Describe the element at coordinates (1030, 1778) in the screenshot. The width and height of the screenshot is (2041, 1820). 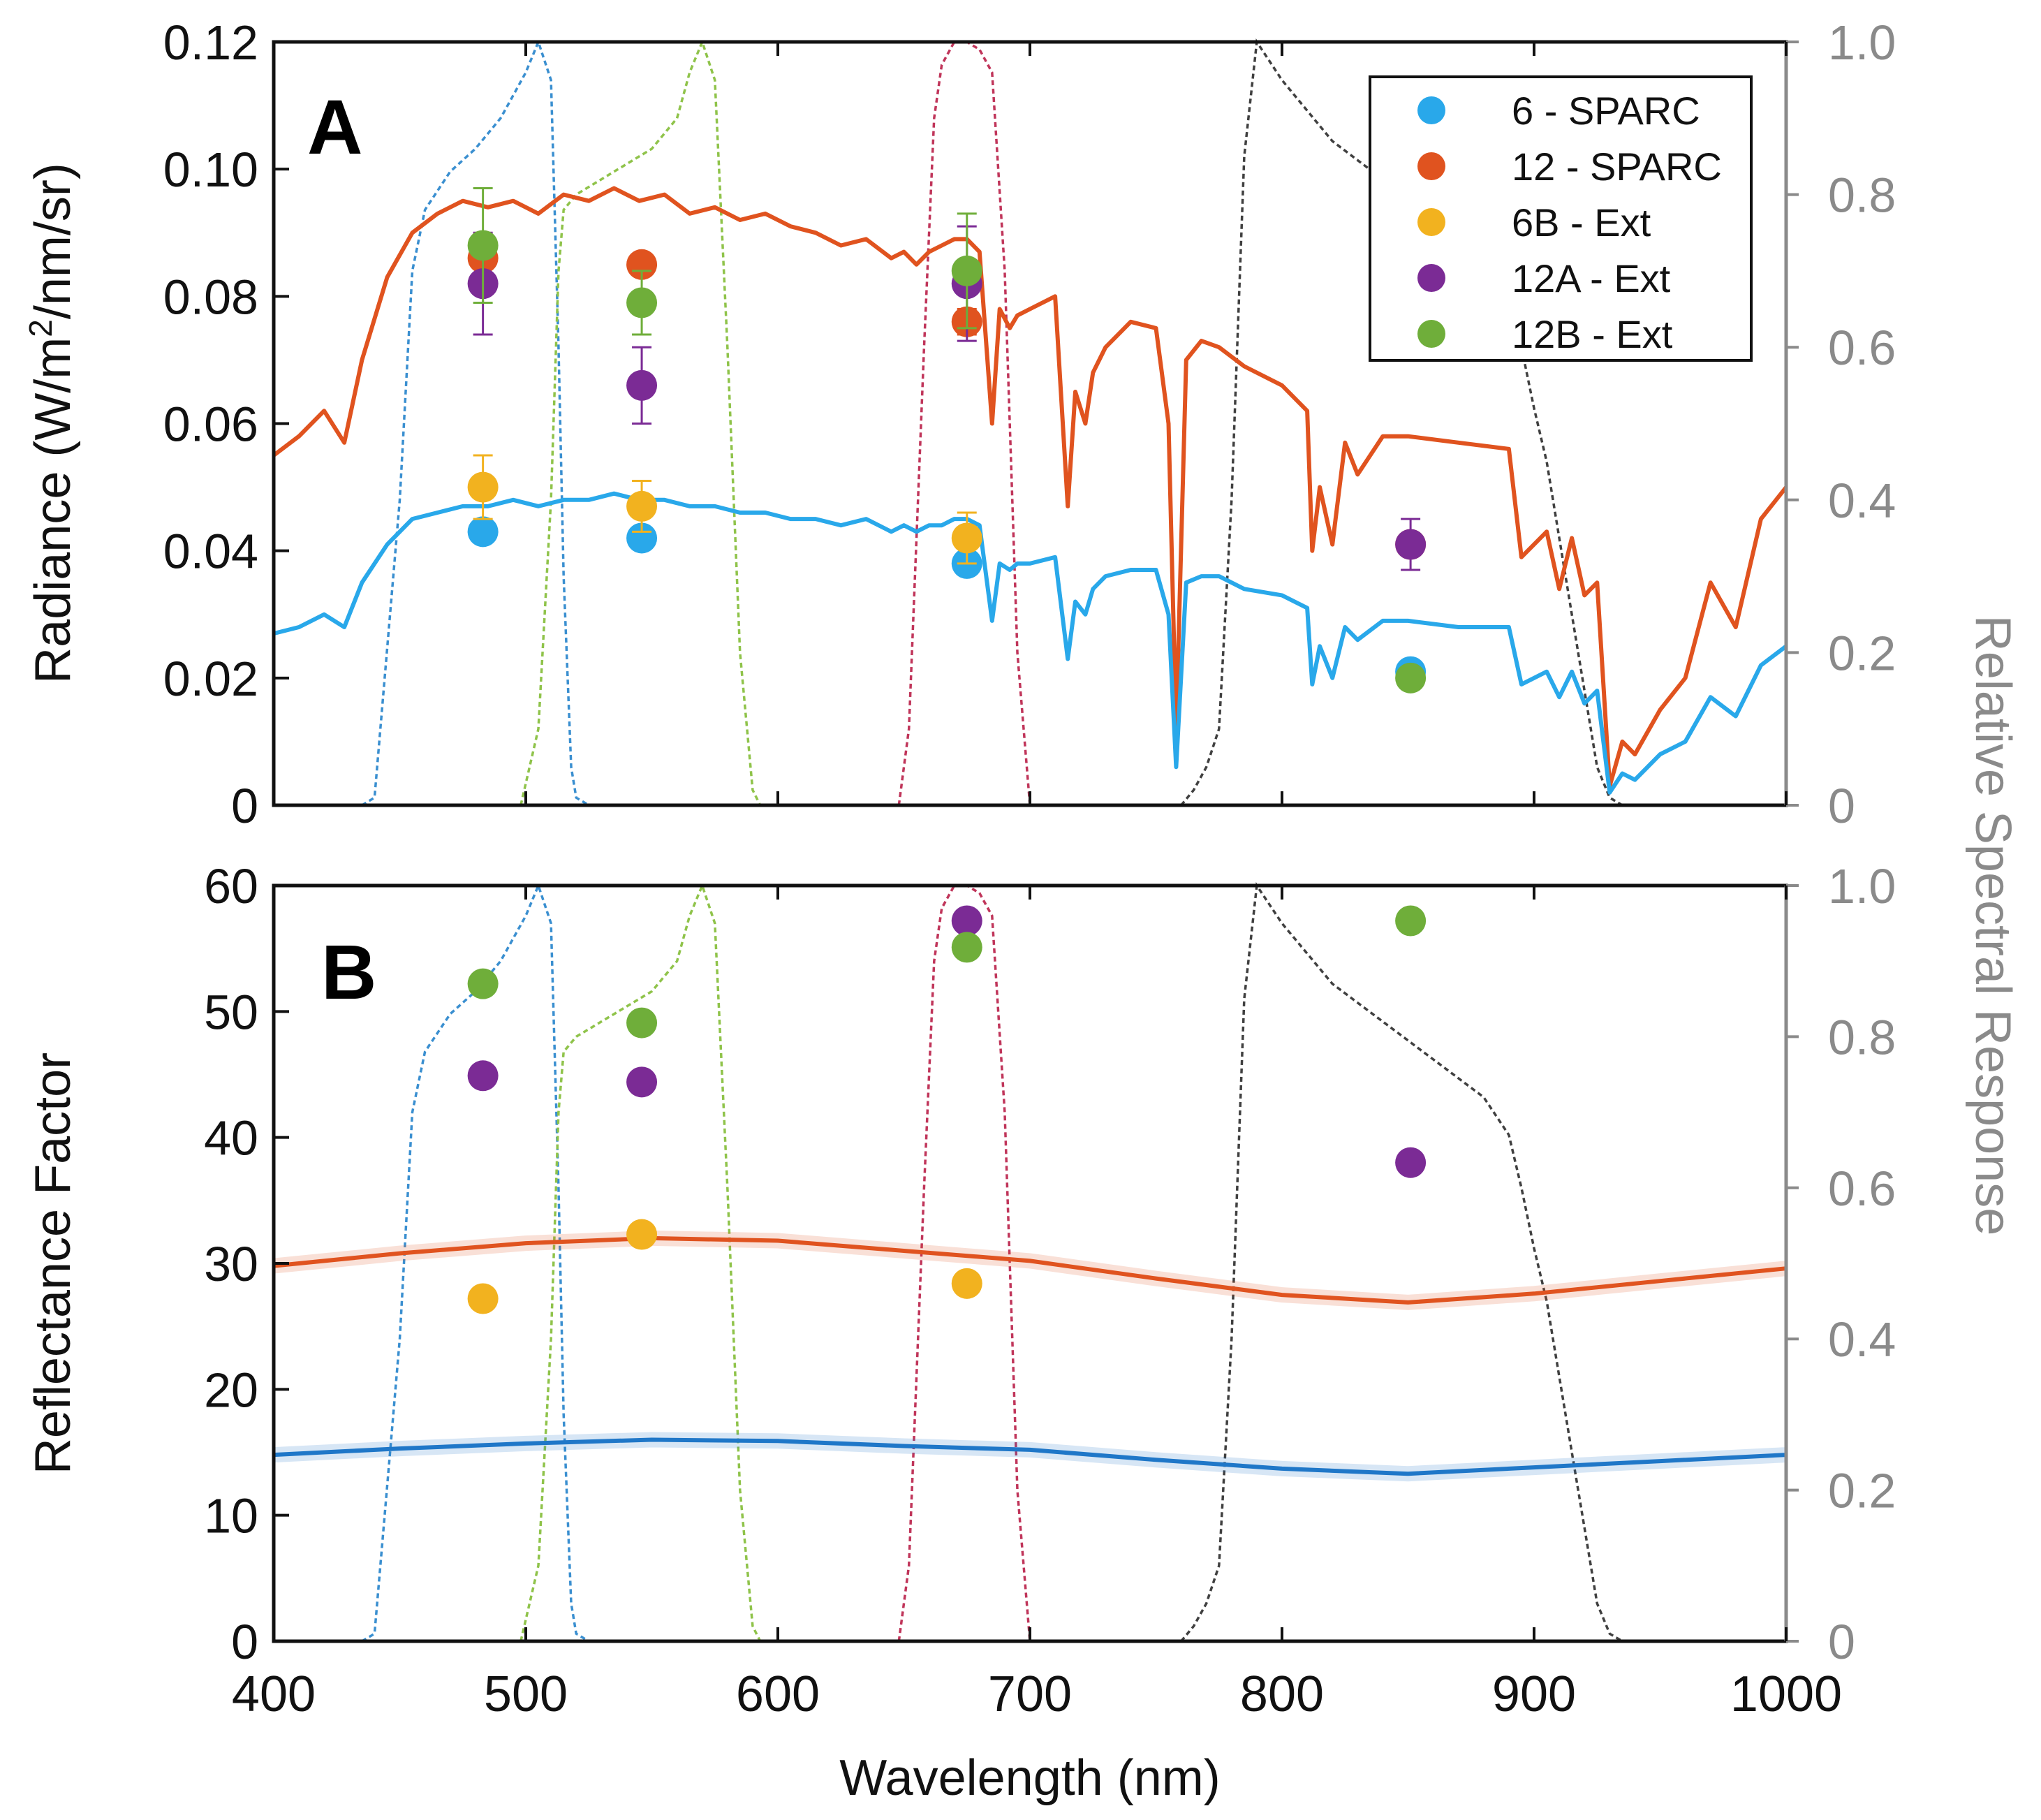
I see `x-axis-title: Wavelength (nm)` at that location.